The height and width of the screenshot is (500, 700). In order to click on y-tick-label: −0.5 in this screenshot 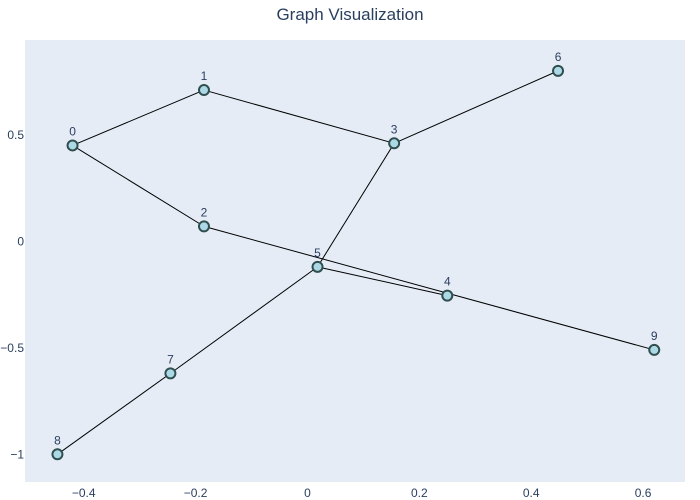, I will do `click(12, 348)`.